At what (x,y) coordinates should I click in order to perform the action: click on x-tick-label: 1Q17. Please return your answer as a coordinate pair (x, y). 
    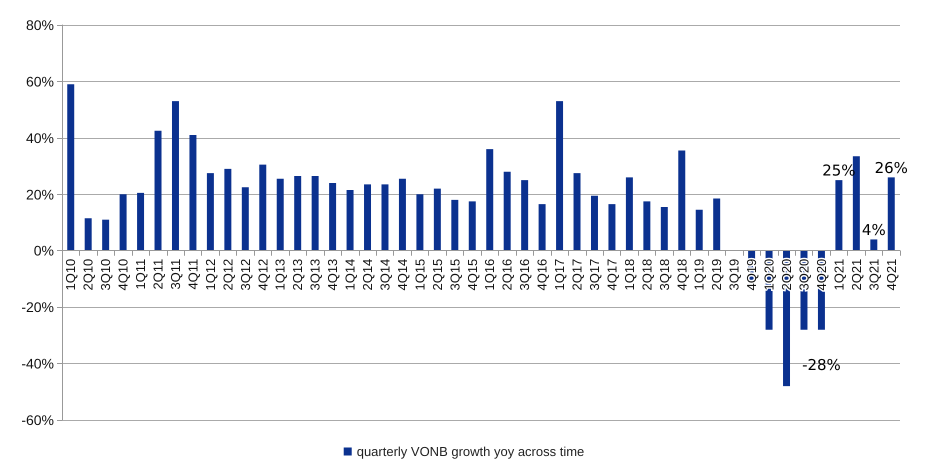
    Looking at the image, I should click on (560, 274).